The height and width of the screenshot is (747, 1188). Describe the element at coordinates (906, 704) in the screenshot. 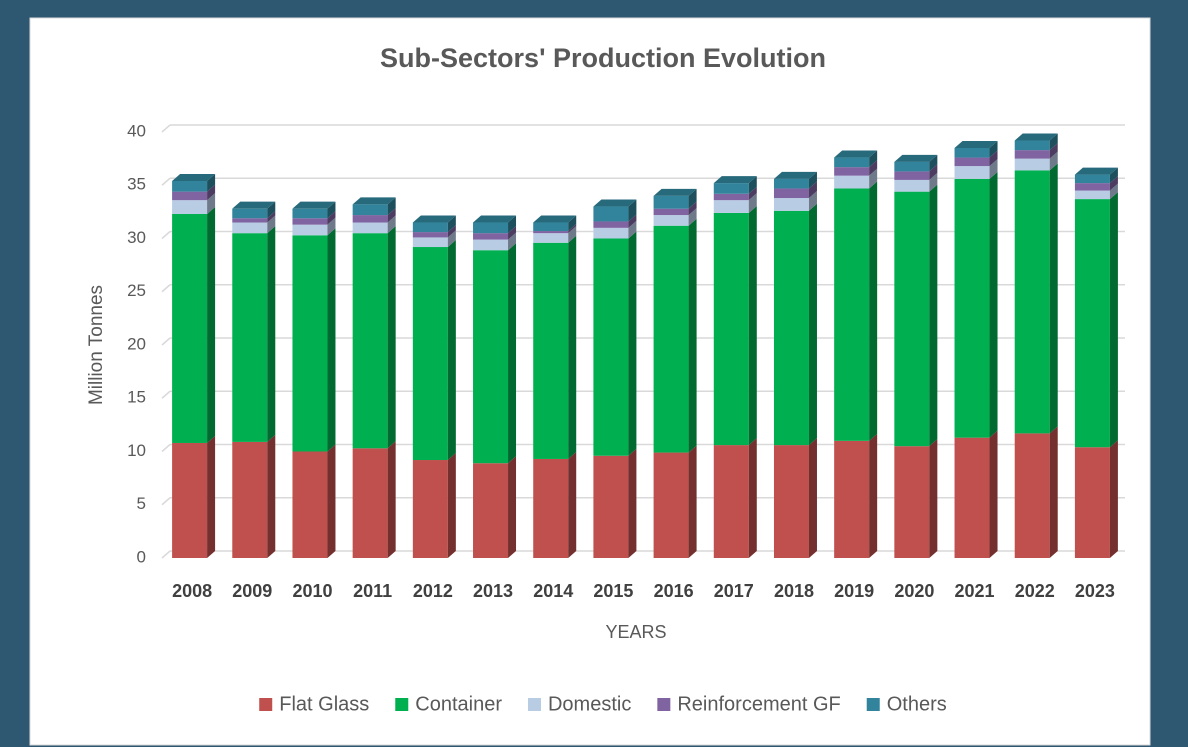

I see `legend-item: Others` at that location.